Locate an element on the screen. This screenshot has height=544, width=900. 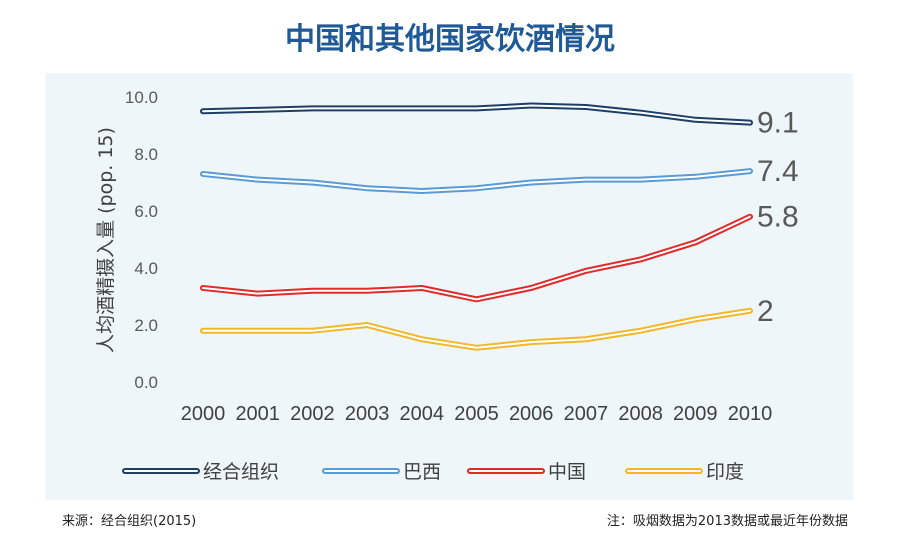
x-tick-label: 2009 is located at coordinates (695, 414).